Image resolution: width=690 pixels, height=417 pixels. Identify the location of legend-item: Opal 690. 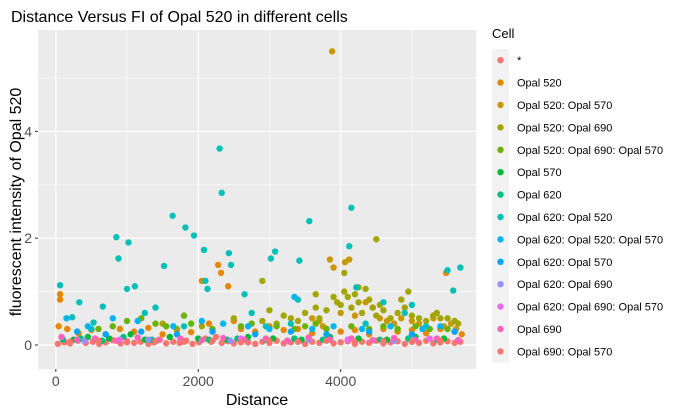
(527, 329).